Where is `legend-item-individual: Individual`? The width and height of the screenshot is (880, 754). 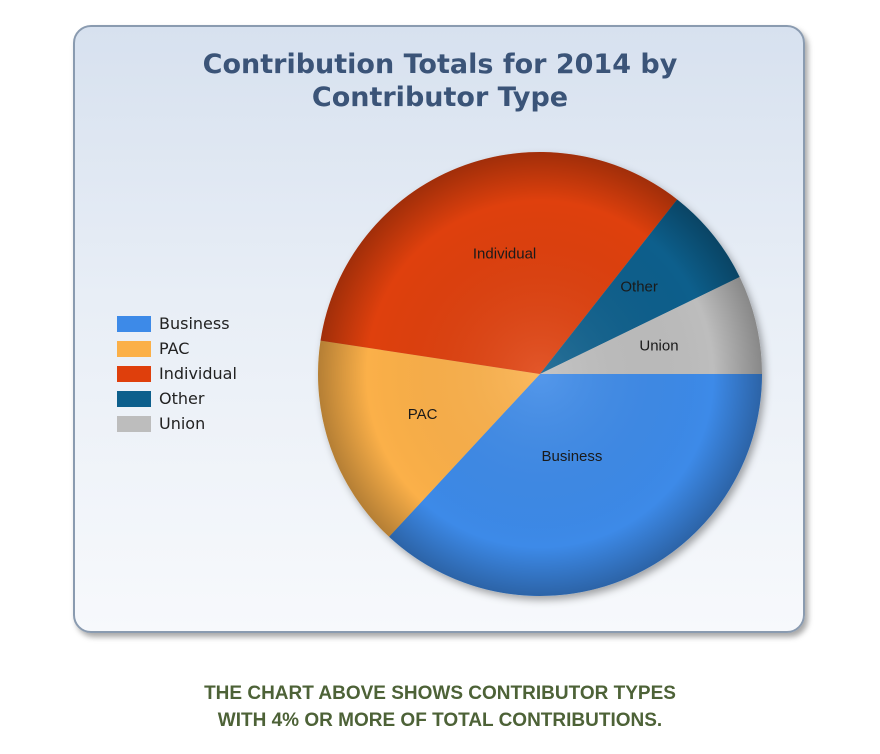 legend-item-individual: Individual is located at coordinates (177, 373).